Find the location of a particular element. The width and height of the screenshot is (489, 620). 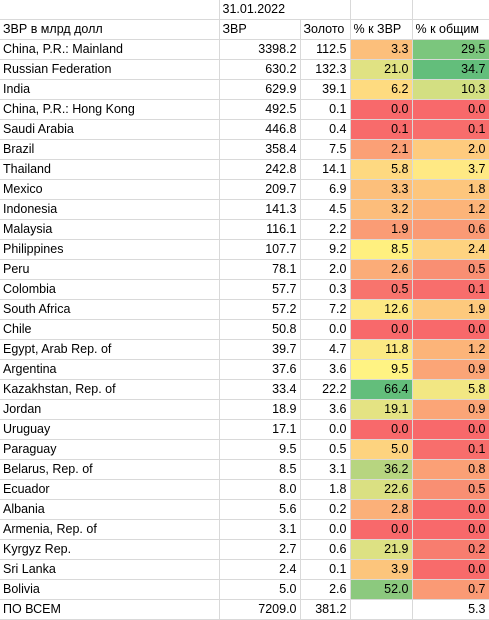

pct-total-cell: 34.7 is located at coordinates (450, 69).